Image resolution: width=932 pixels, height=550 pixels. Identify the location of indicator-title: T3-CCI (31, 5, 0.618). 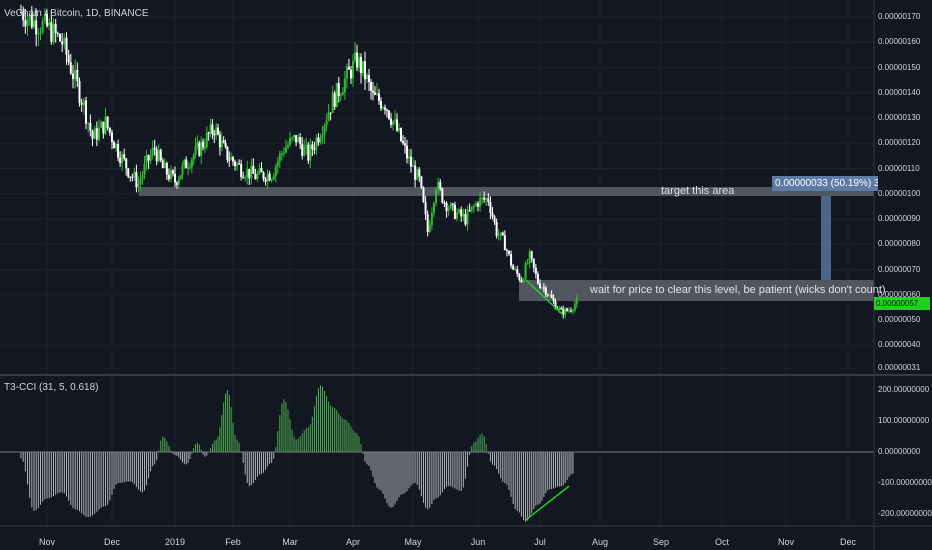
(51, 387).